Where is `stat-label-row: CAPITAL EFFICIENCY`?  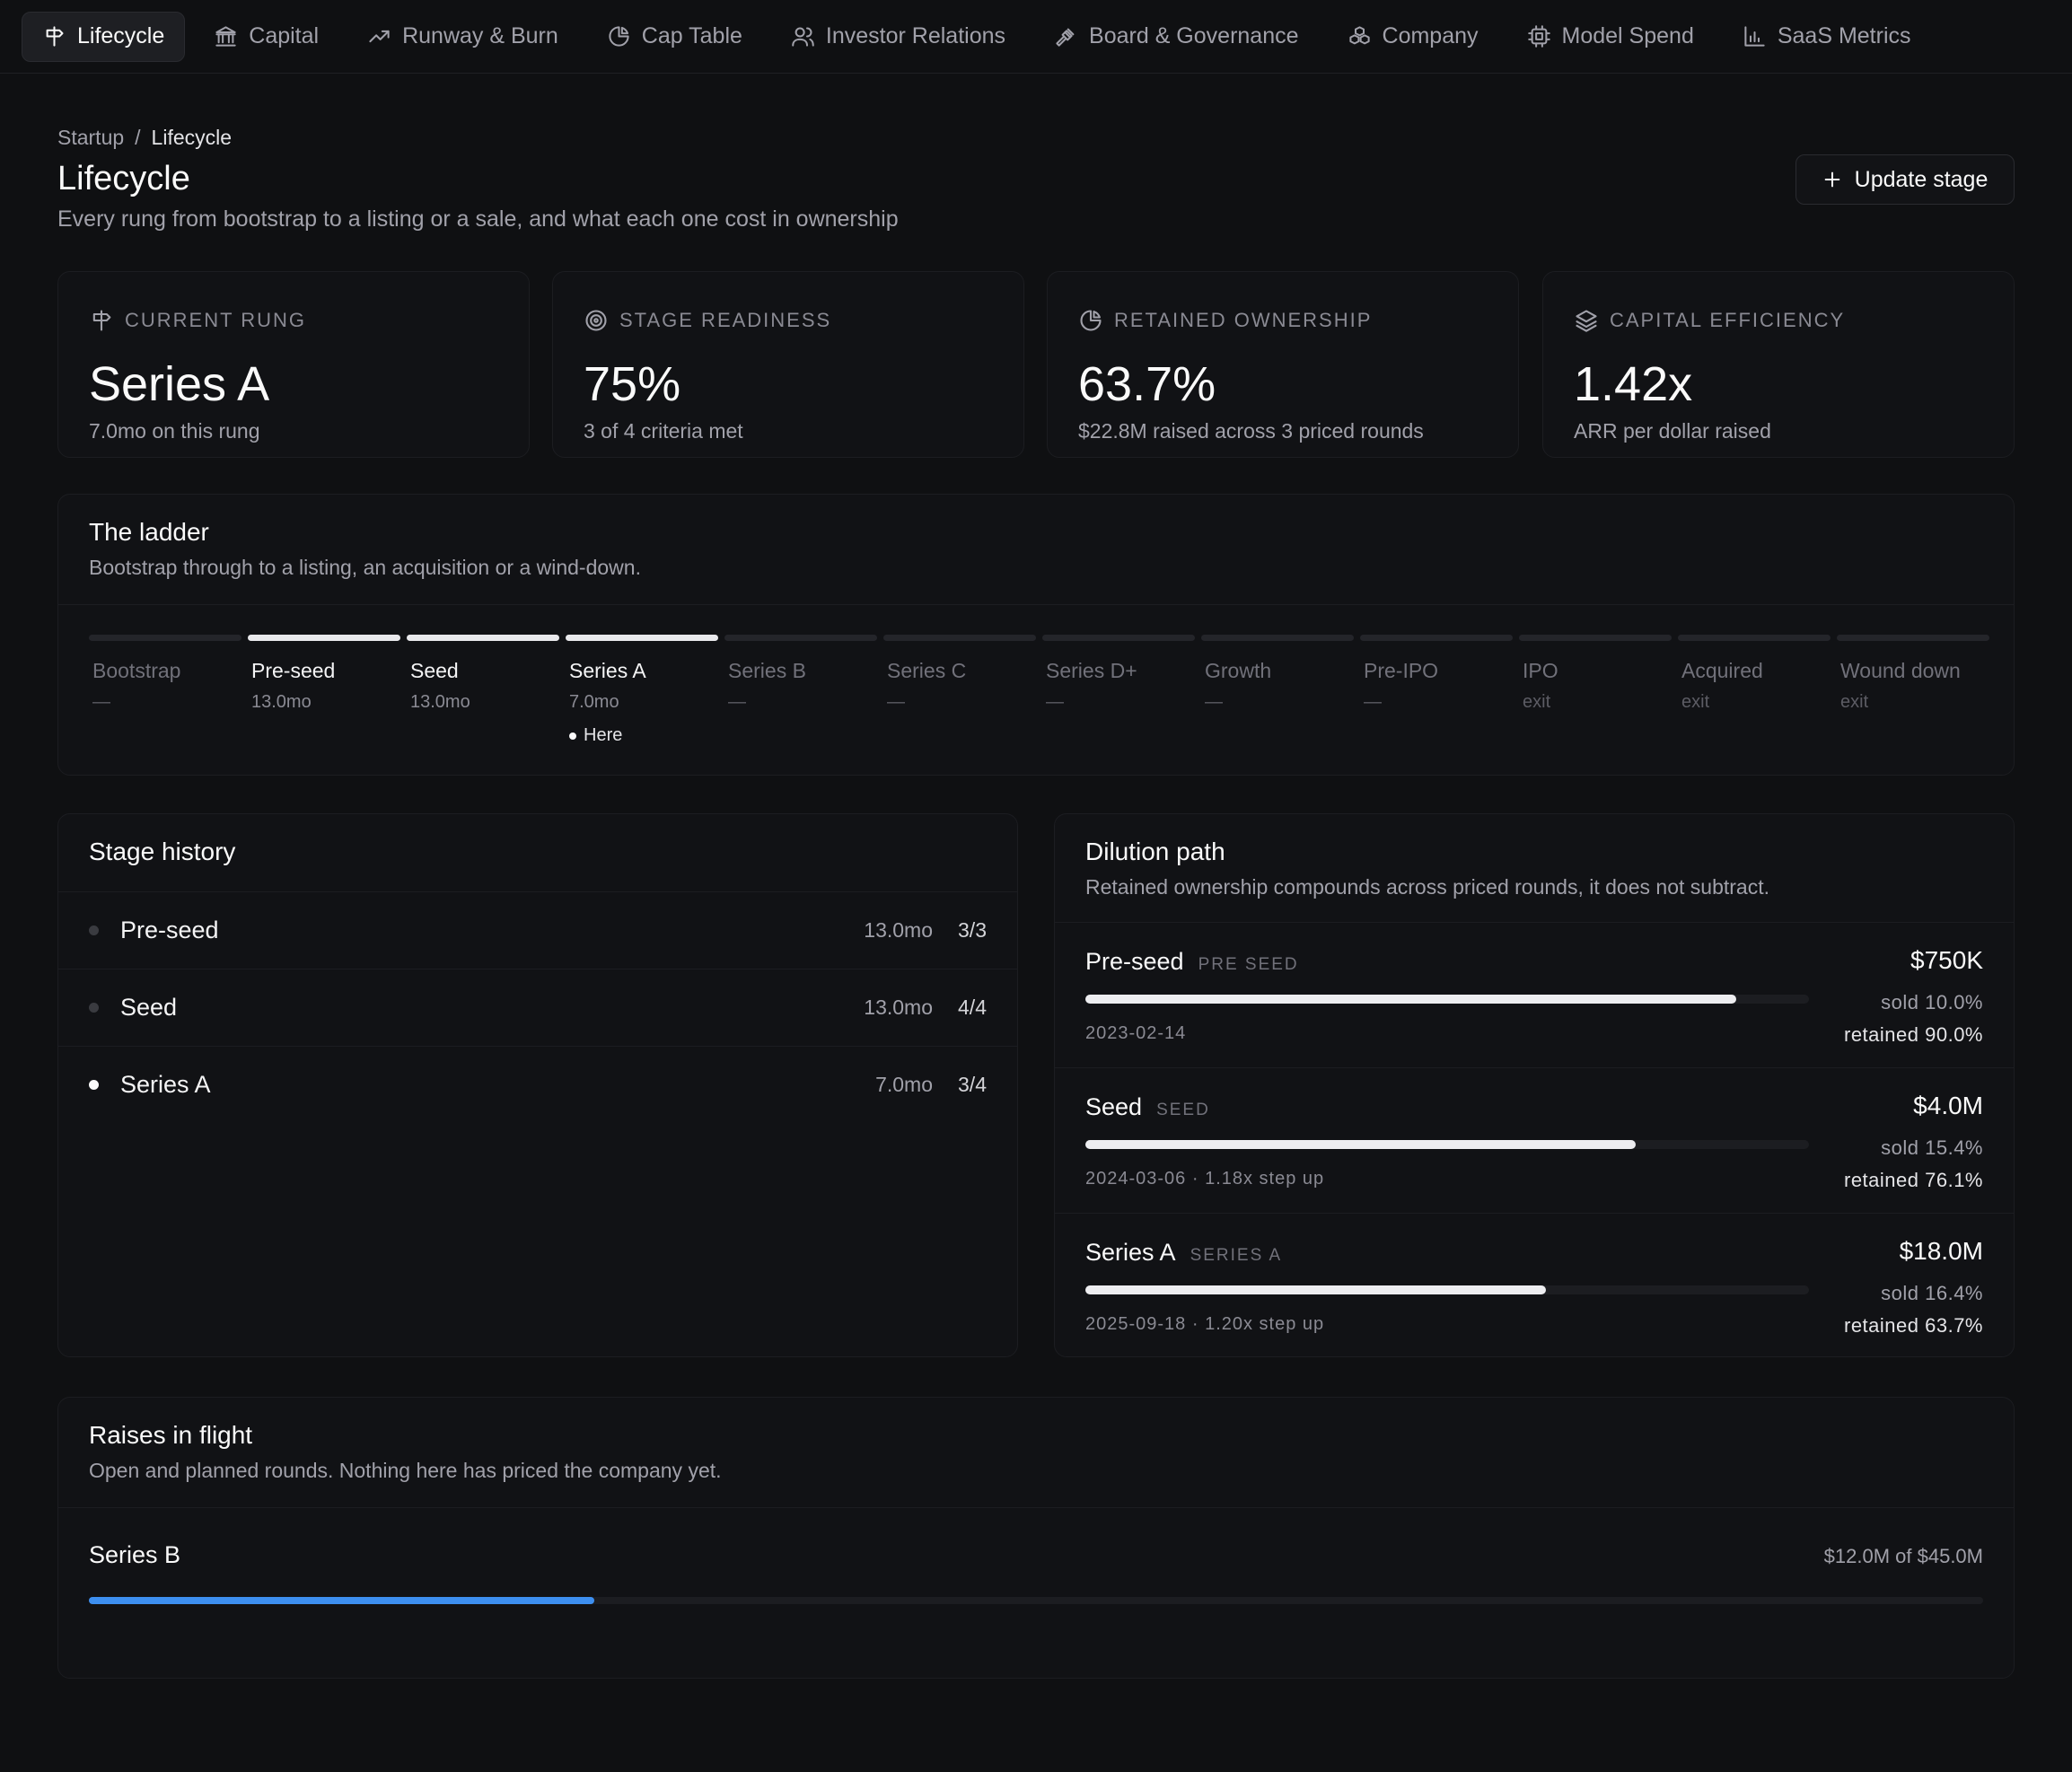 stat-label-row: CAPITAL EFFICIENCY is located at coordinates (1709, 320).